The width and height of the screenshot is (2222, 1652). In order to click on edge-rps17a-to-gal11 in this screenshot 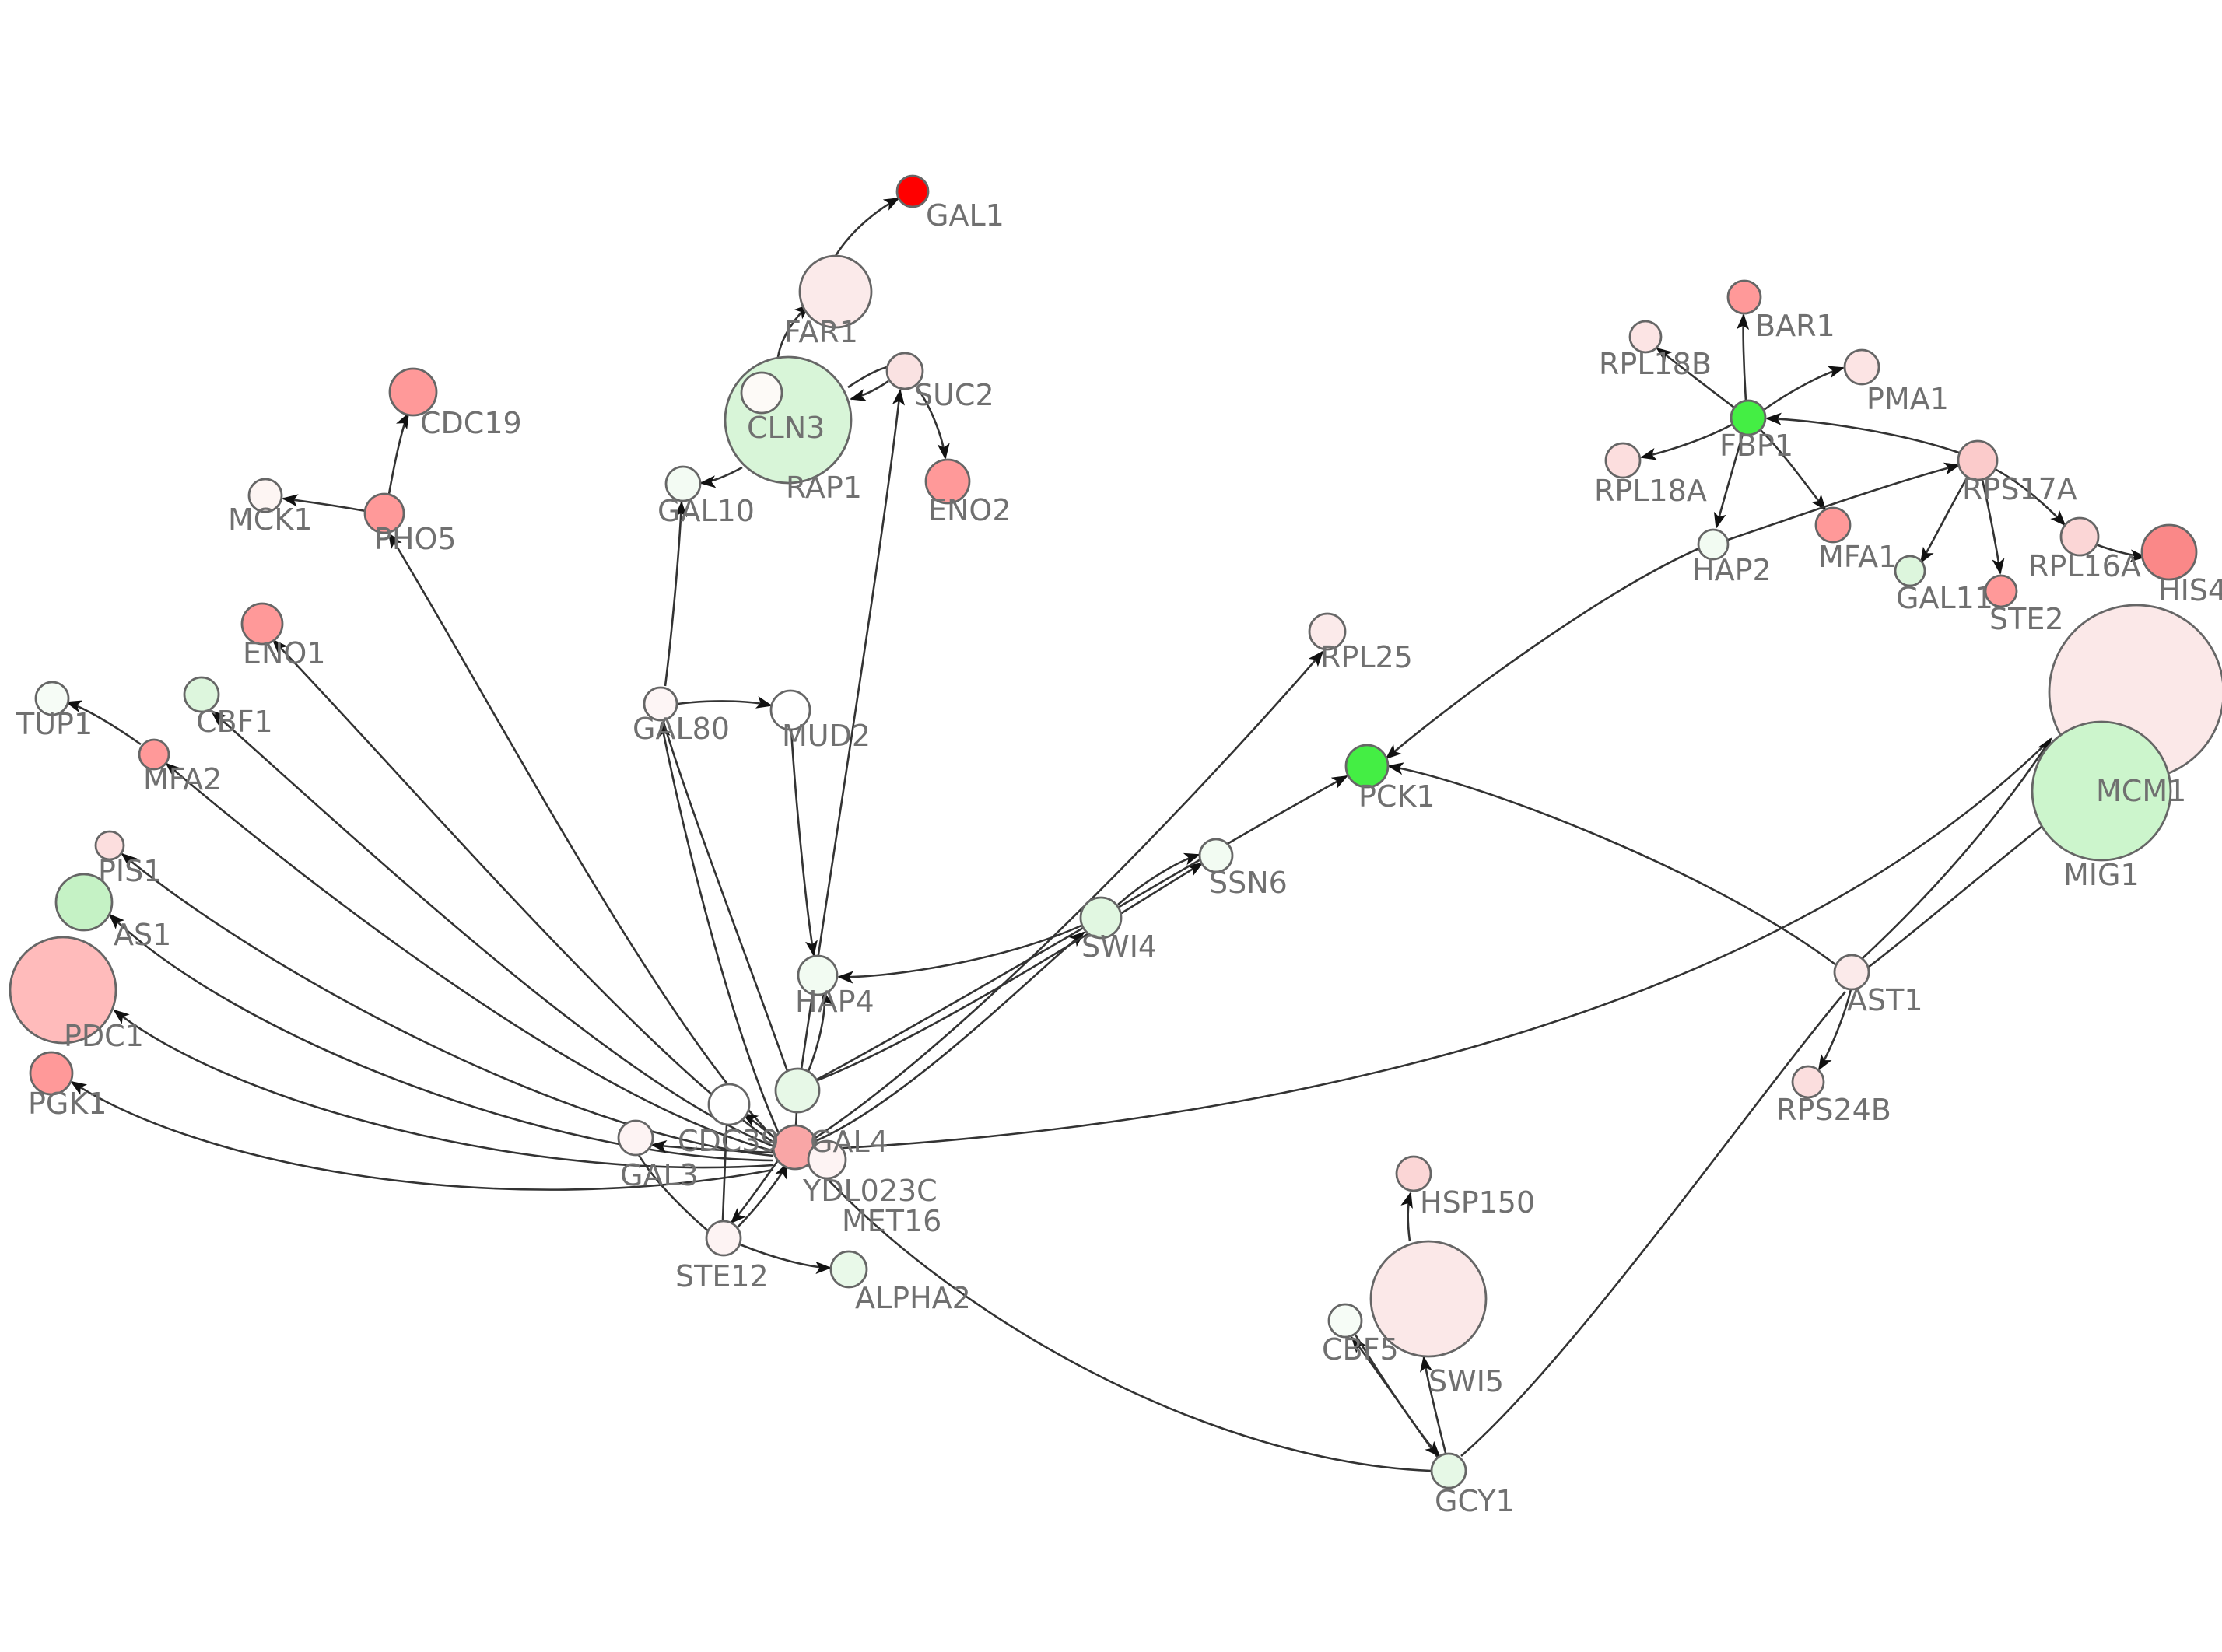, I will do `click(1944, 520)`.